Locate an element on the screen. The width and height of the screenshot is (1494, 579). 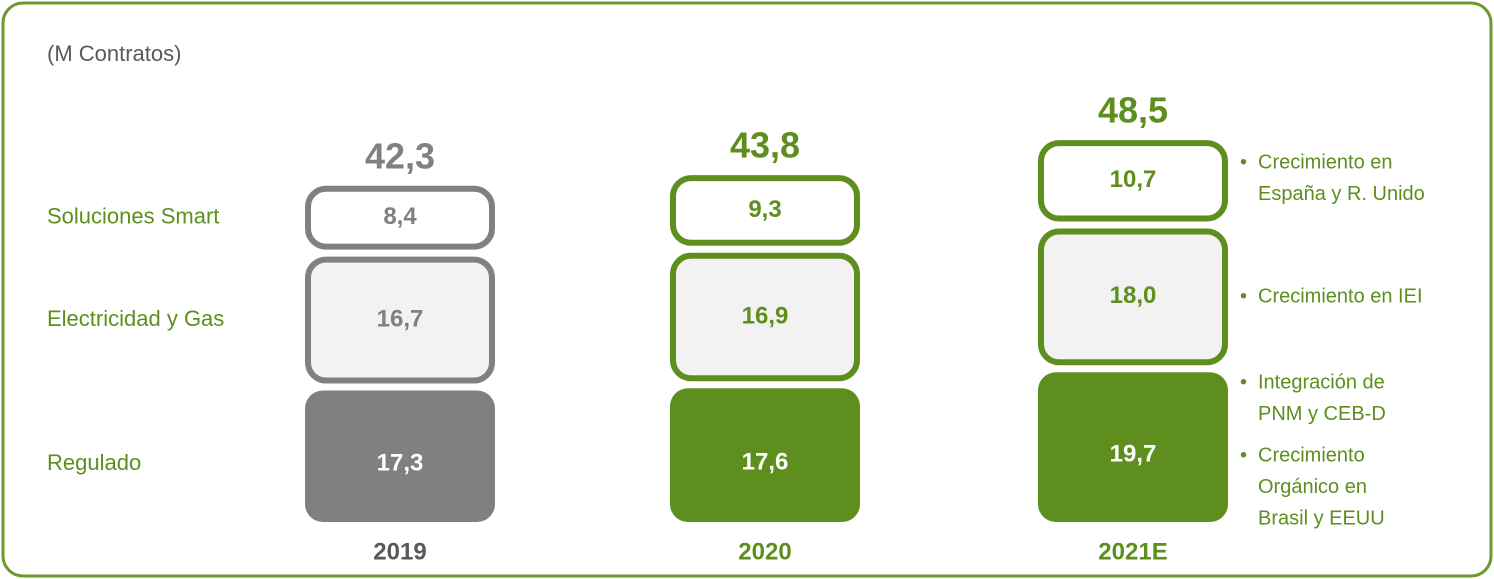
annotation: Crecimiento is located at coordinates (1311, 455).